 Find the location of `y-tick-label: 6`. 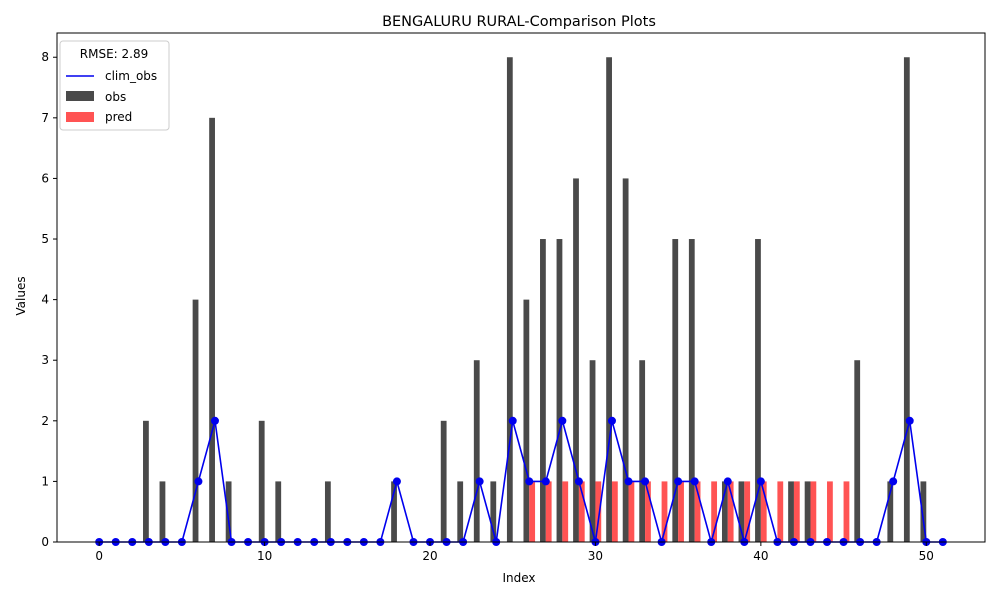

y-tick-label: 6 is located at coordinates (45, 178).